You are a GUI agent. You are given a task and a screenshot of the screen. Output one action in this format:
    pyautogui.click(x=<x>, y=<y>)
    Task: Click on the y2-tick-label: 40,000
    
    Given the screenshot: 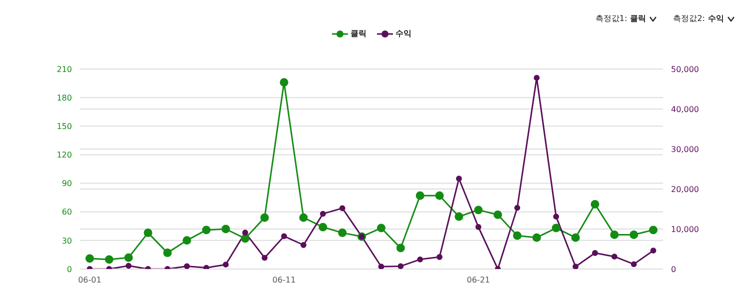 What is the action you would take?
    pyautogui.click(x=685, y=109)
    